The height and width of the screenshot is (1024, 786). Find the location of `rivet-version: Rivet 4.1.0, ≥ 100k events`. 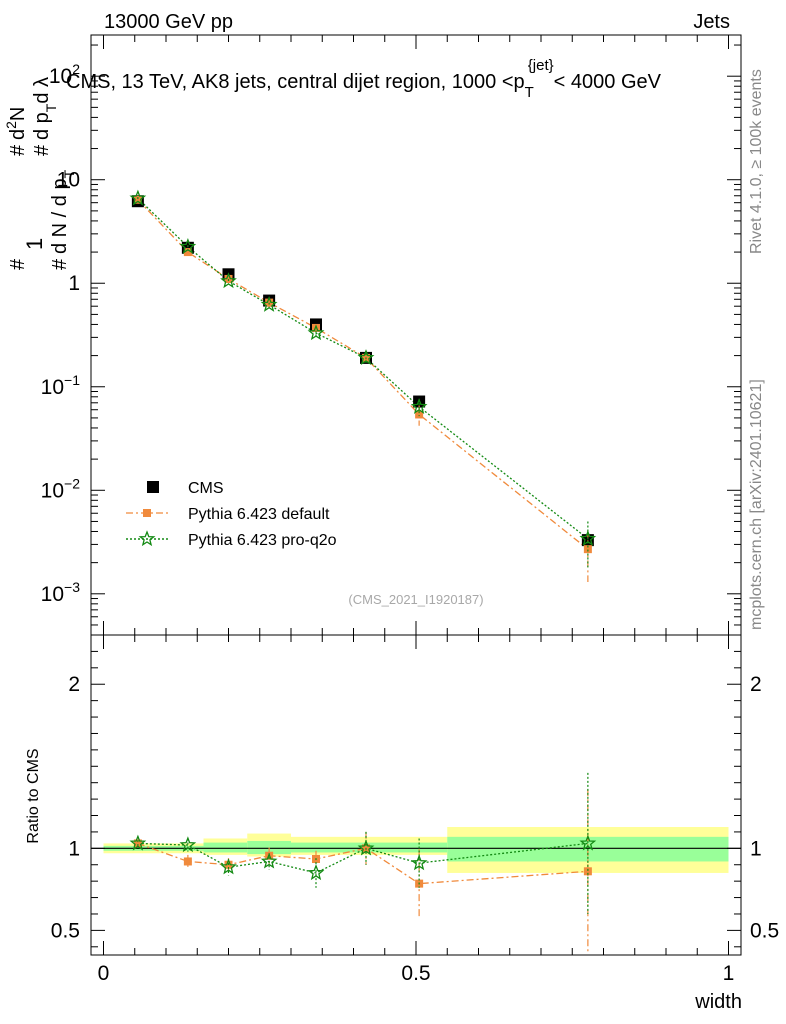

rivet-version: Rivet 4.1.0, ≥ 100k events is located at coordinates (756, 161).